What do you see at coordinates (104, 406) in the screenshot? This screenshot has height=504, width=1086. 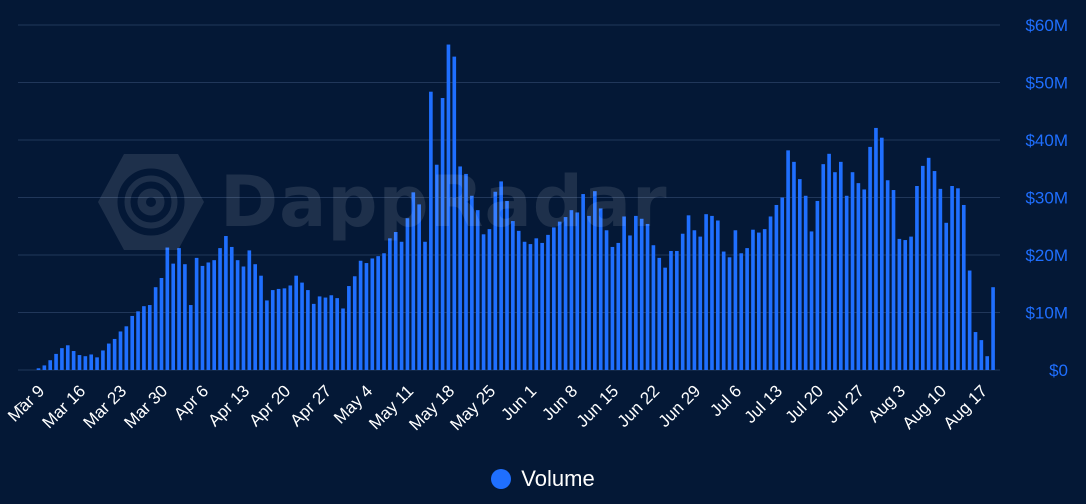 I see `x-tick-label: Mar 23` at bounding box center [104, 406].